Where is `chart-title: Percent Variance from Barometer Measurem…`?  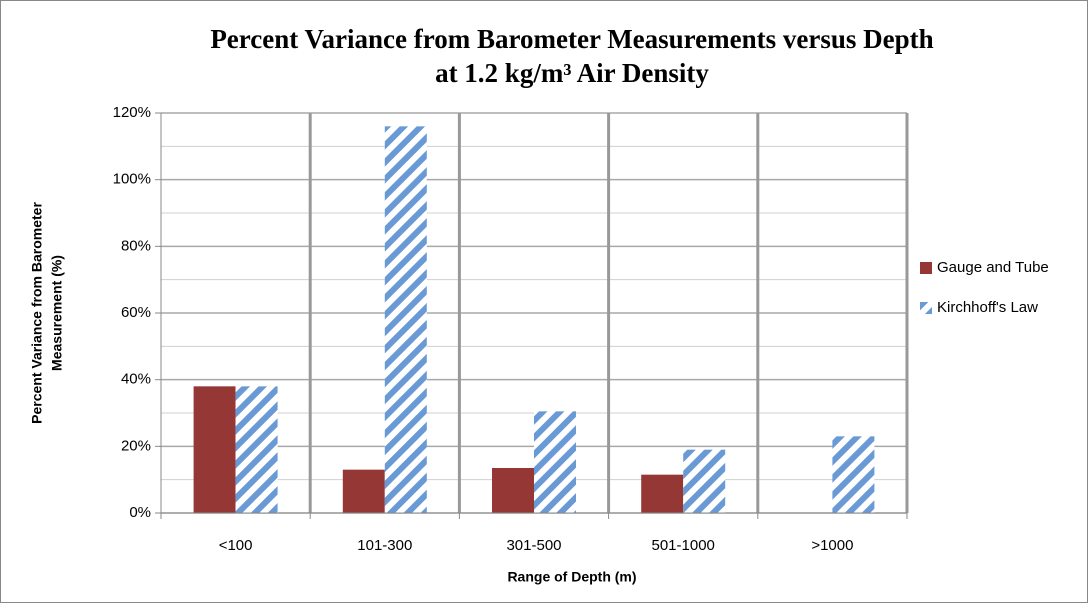
chart-title: Percent Variance from Barometer Measurem… is located at coordinates (571, 39).